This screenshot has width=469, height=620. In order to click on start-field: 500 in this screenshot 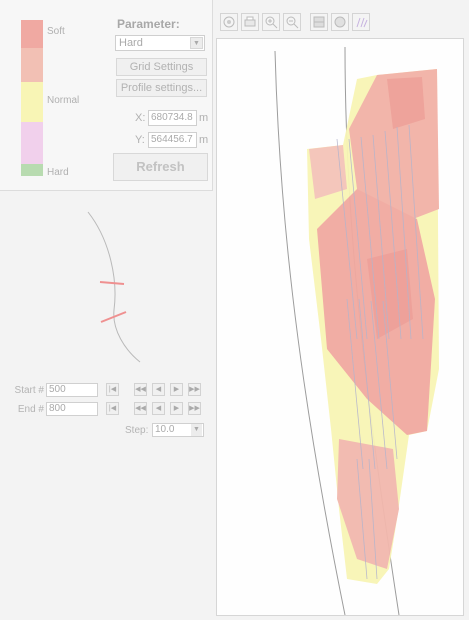, I will do `click(72, 390)`.